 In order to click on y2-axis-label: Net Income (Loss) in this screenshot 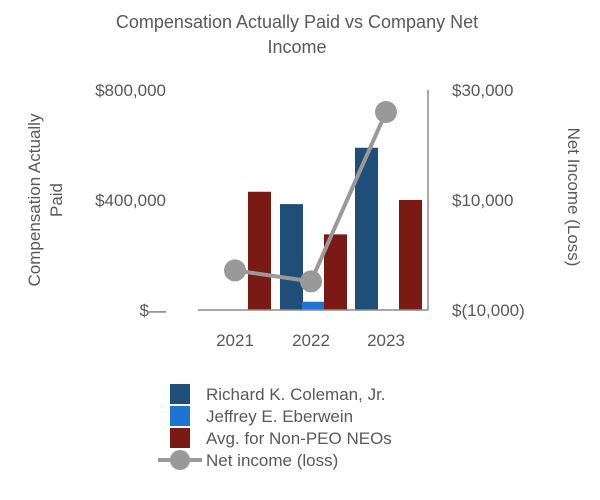, I will do `click(573, 197)`.